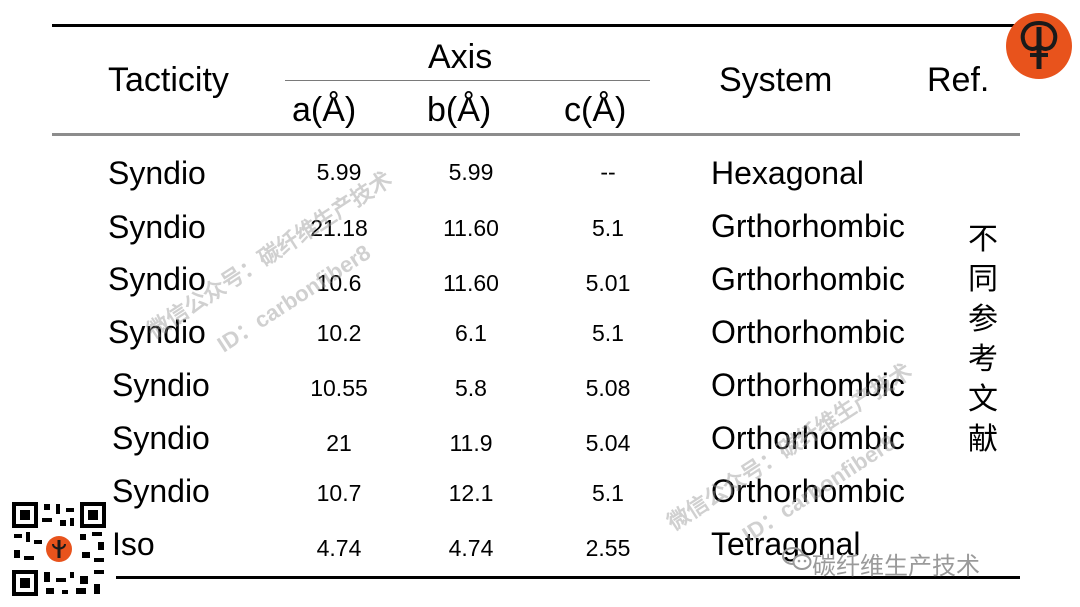 The height and width of the screenshot is (607, 1080). Describe the element at coordinates (958, 80) in the screenshot. I see `header-ref: Ref.` at that location.